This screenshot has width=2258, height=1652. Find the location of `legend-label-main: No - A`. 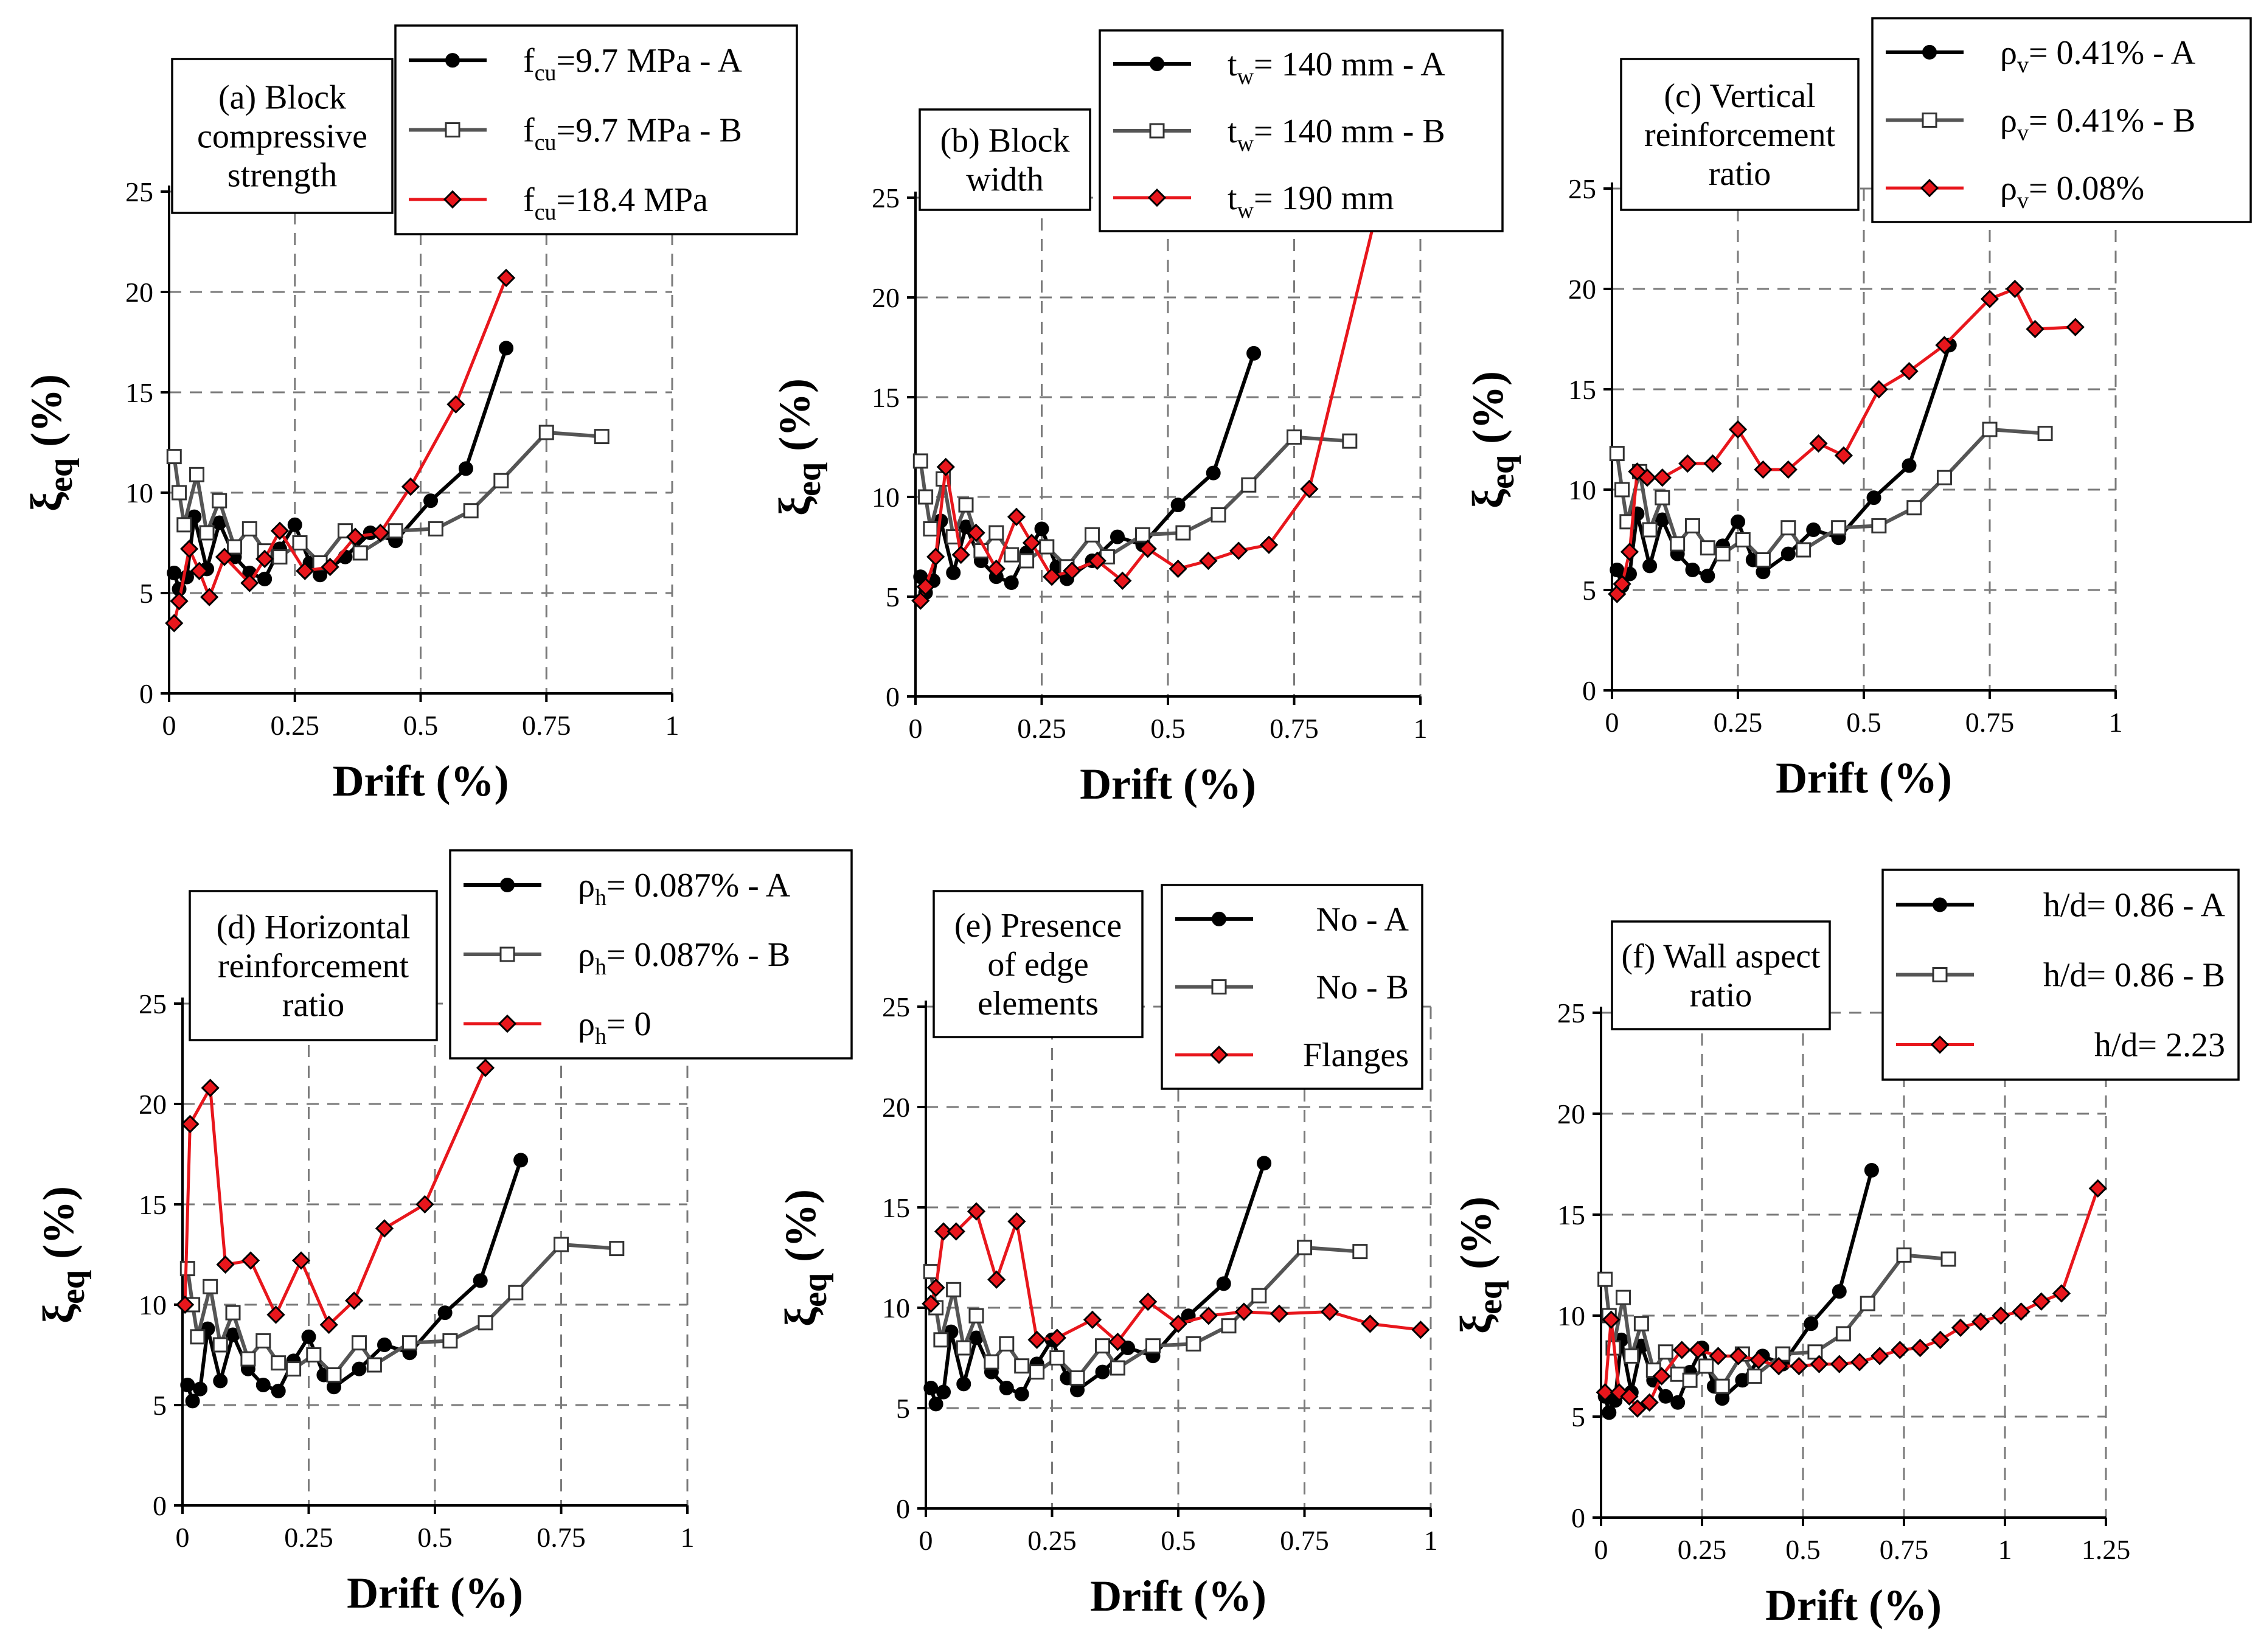

legend-label-main: No - A is located at coordinates (1362, 920).